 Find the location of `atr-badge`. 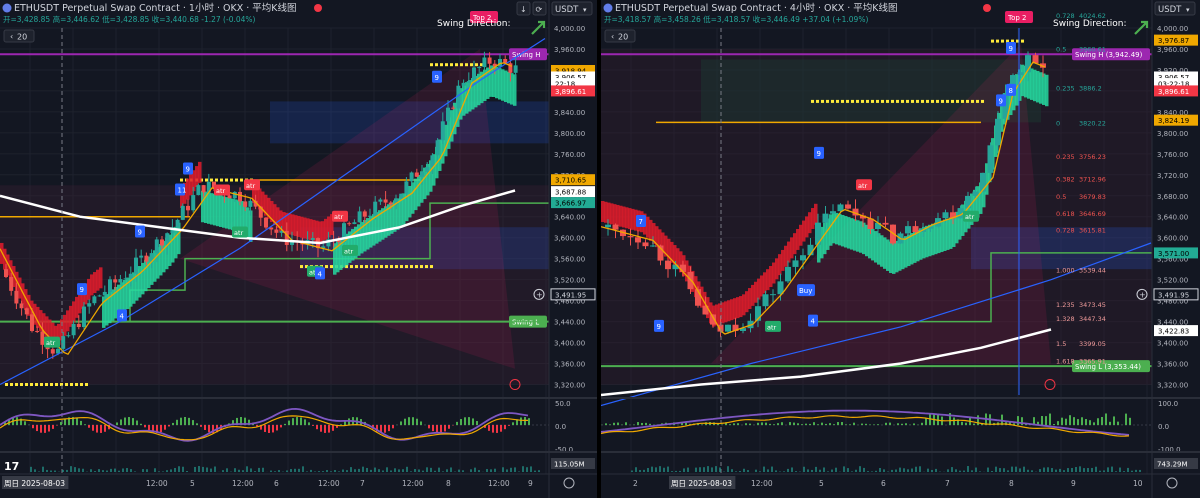

atr-badge is located at coordinates (340, 216).